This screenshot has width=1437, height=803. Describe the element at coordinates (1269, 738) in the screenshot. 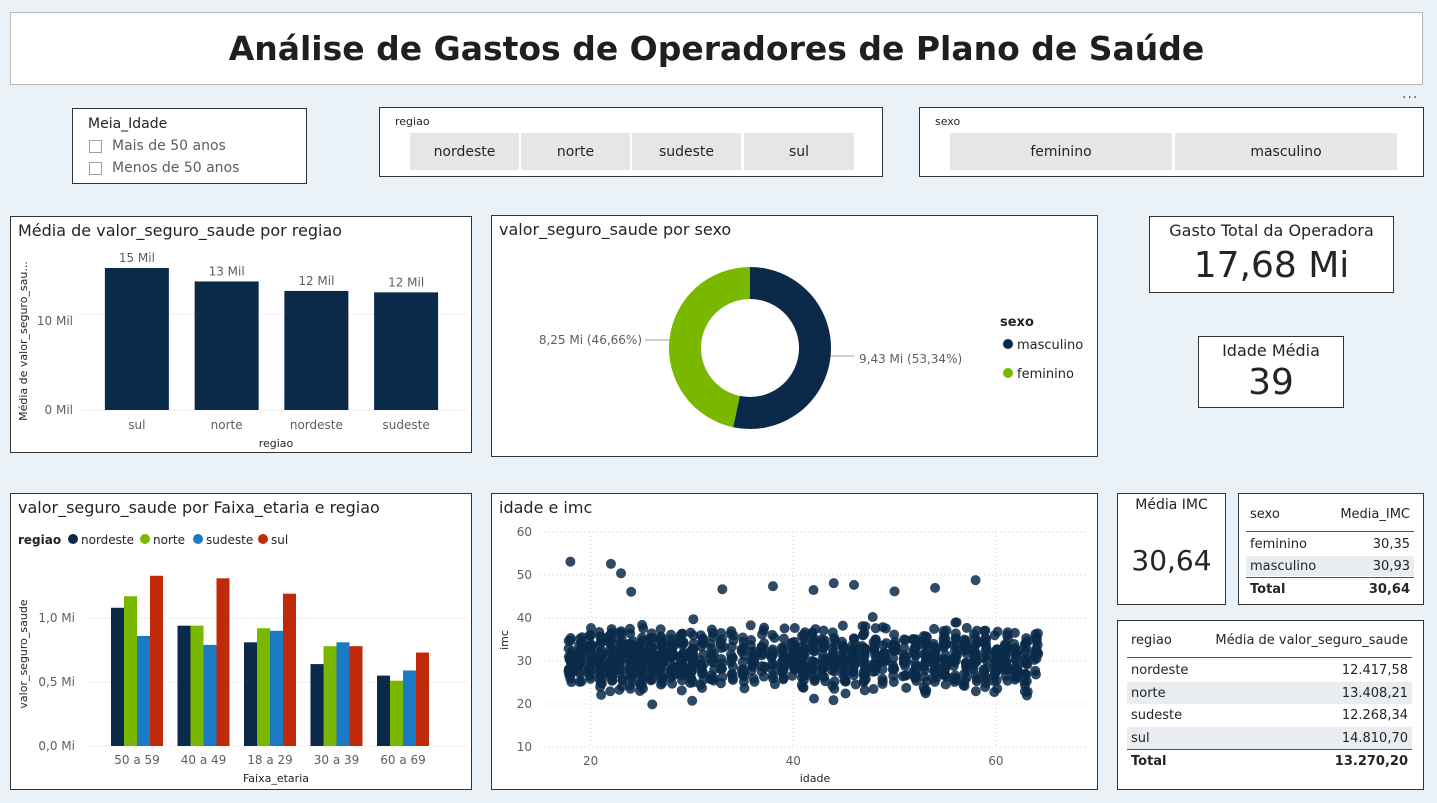

I see `table-row: sul 14.810,70` at that location.